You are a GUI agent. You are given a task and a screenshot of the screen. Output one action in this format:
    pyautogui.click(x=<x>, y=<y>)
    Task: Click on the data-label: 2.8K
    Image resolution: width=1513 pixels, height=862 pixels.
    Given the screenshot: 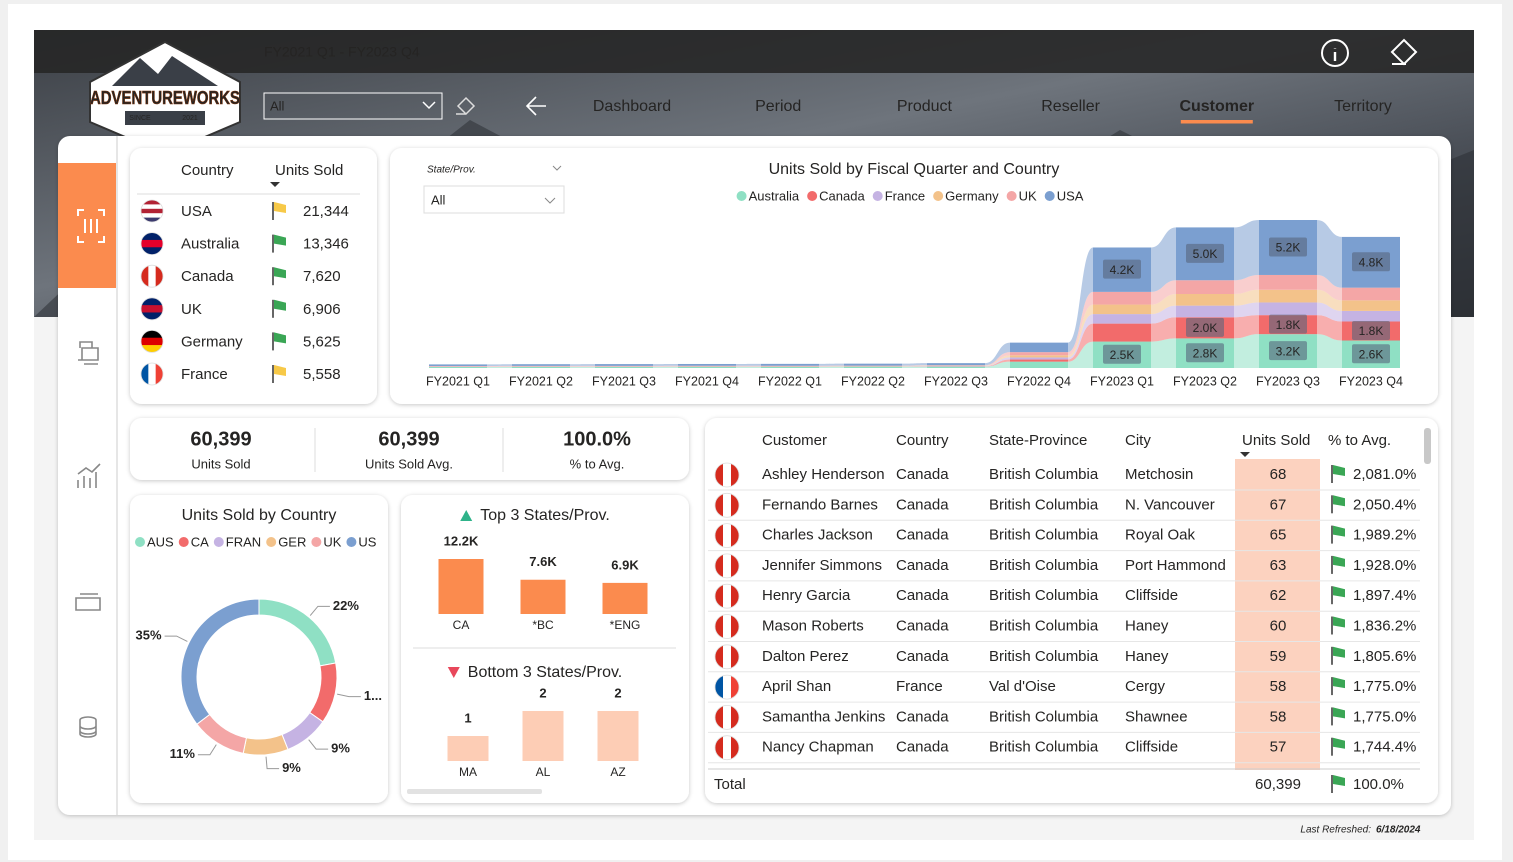 What is the action you would take?
    pyautogui.click(x=1205, y=353)
    